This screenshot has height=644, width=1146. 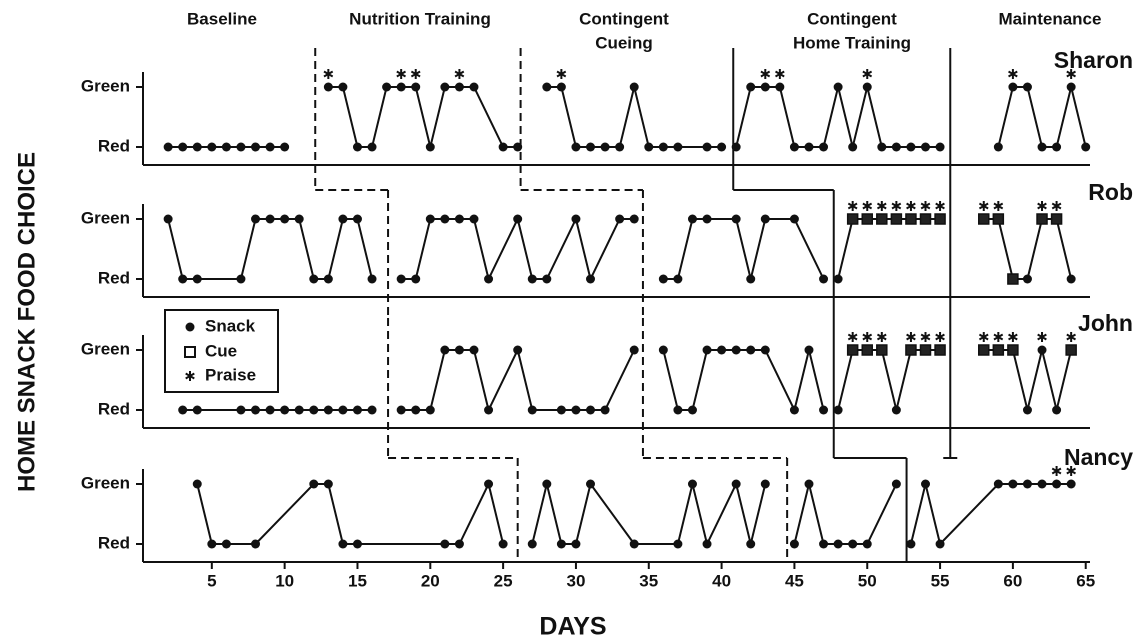 What do you see at coordinates (284, 580) in the screenshot?
I see `x-tick-label: 10` at bounding box center [284, 580].